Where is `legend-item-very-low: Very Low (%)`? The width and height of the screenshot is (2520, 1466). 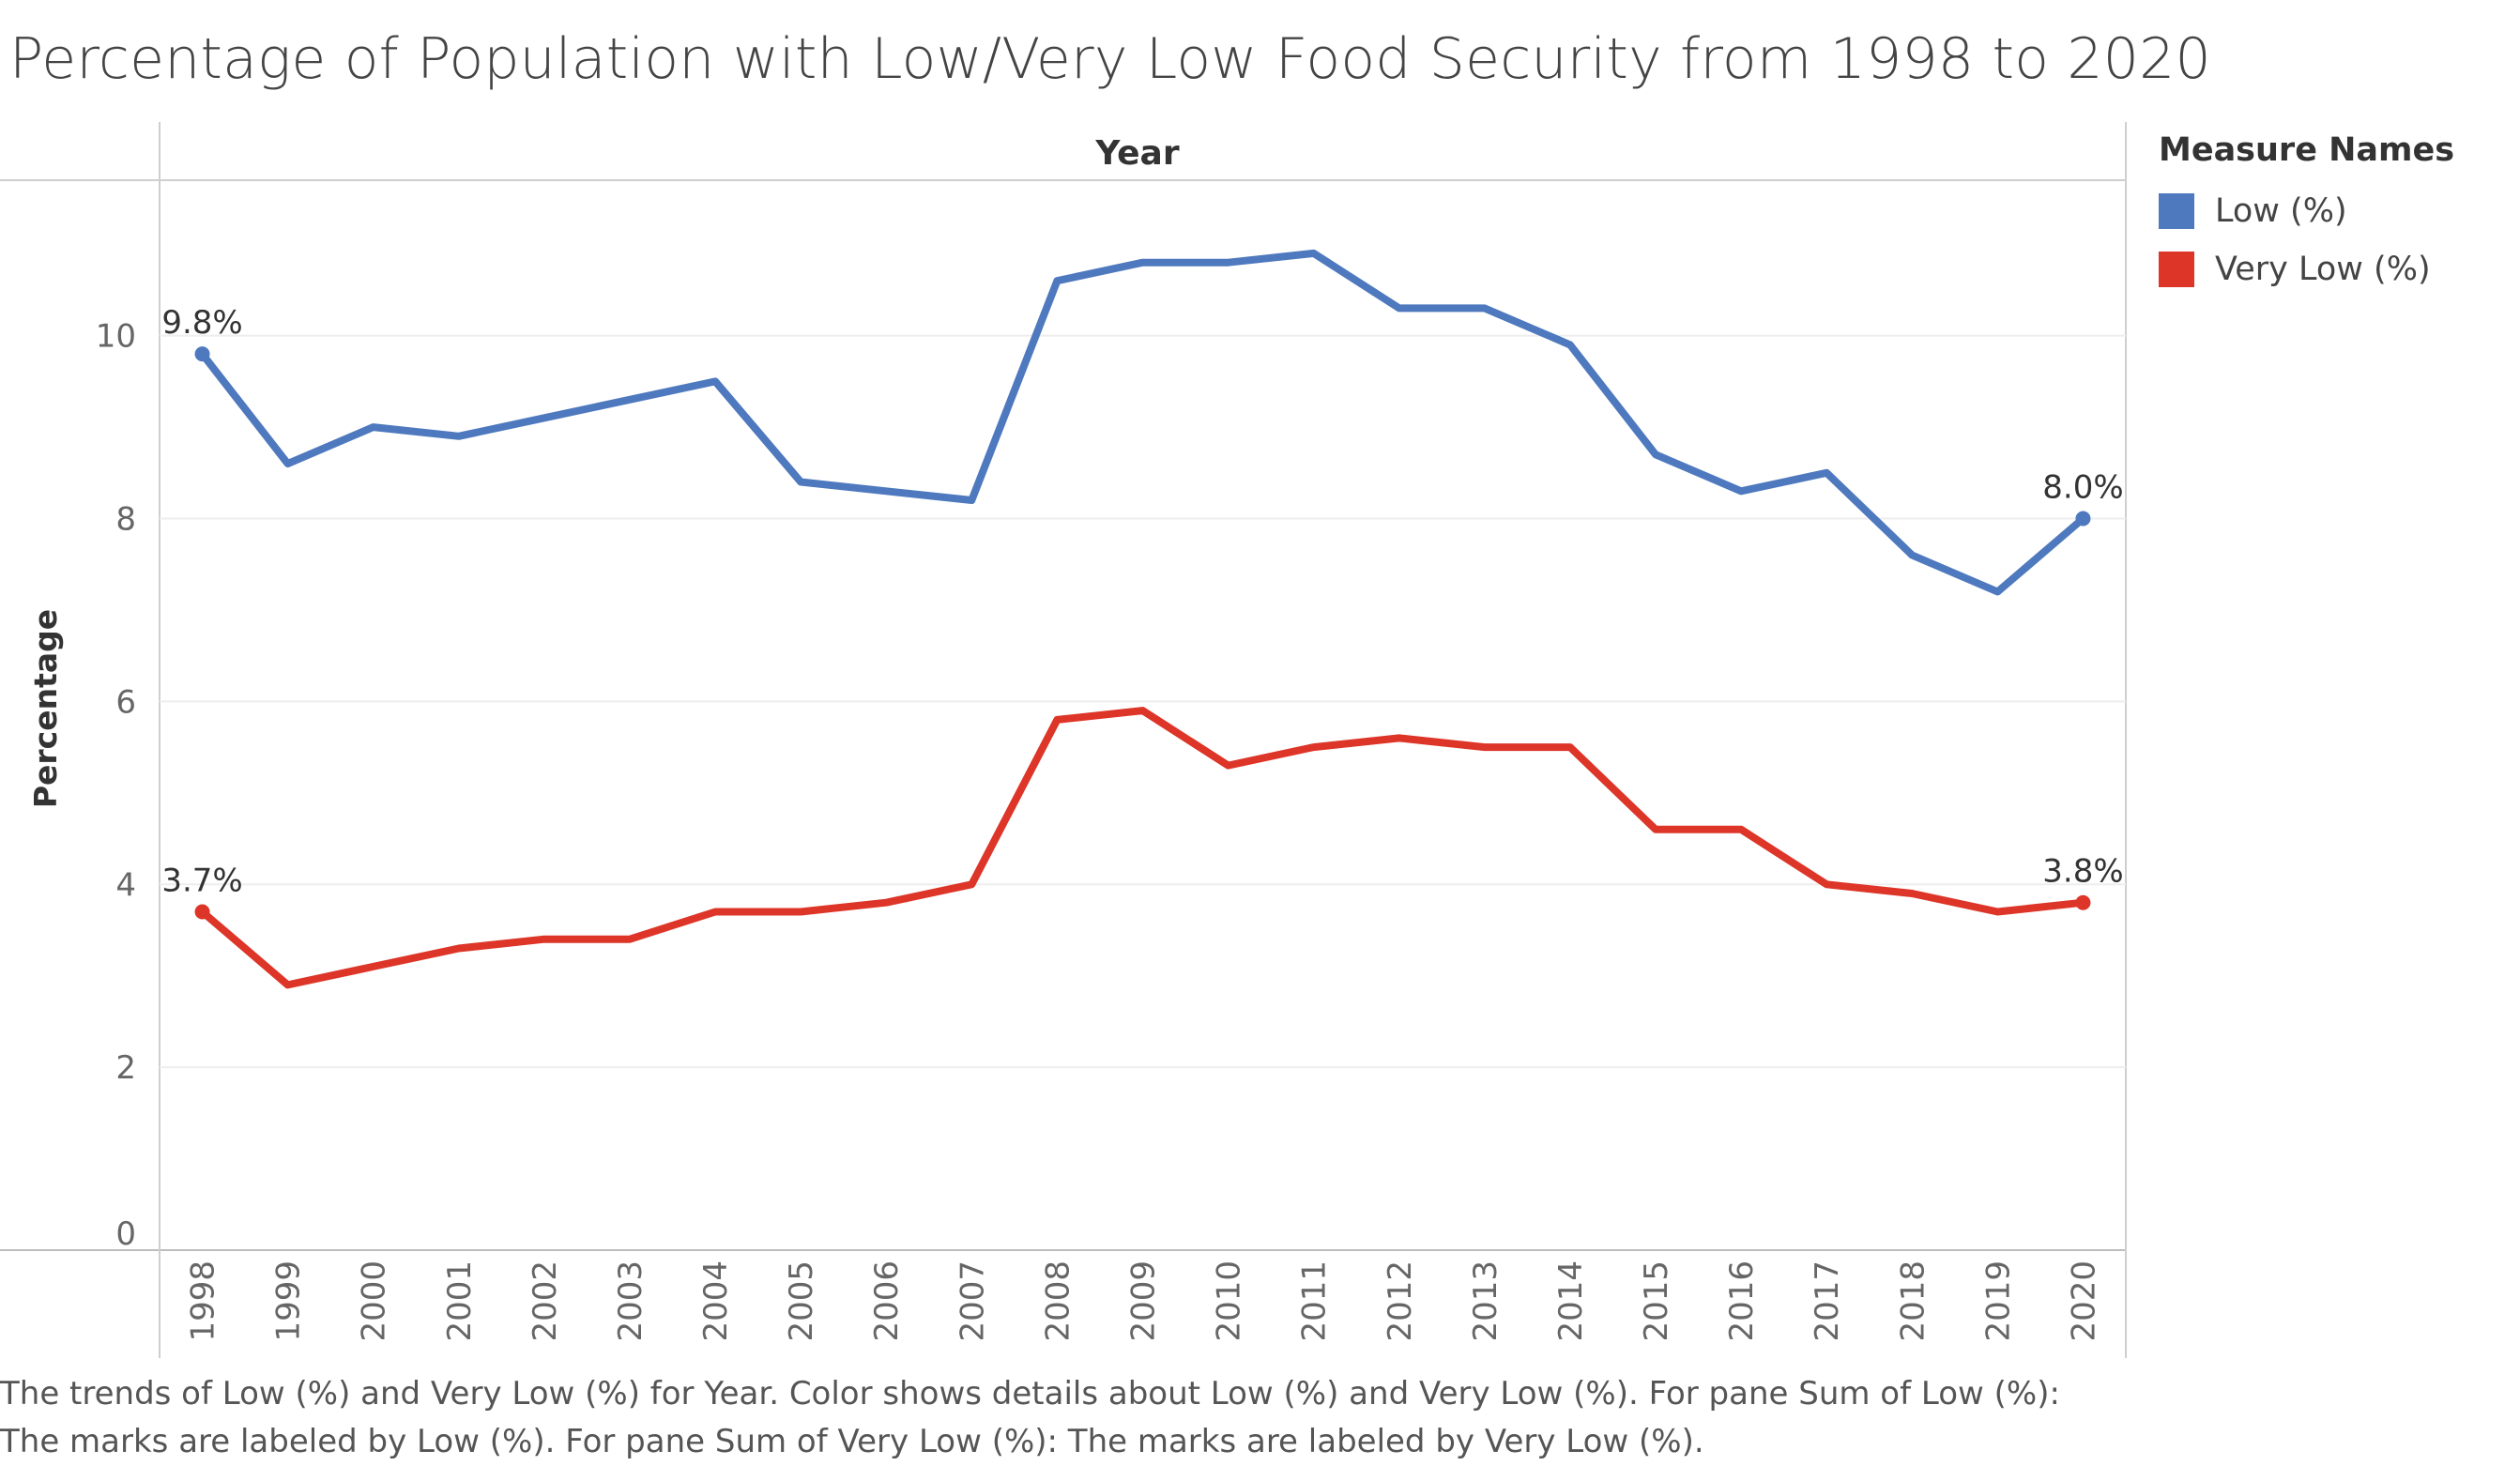
legend-item-very-low: Very Low (%) is located at coordinates (2306, 269).